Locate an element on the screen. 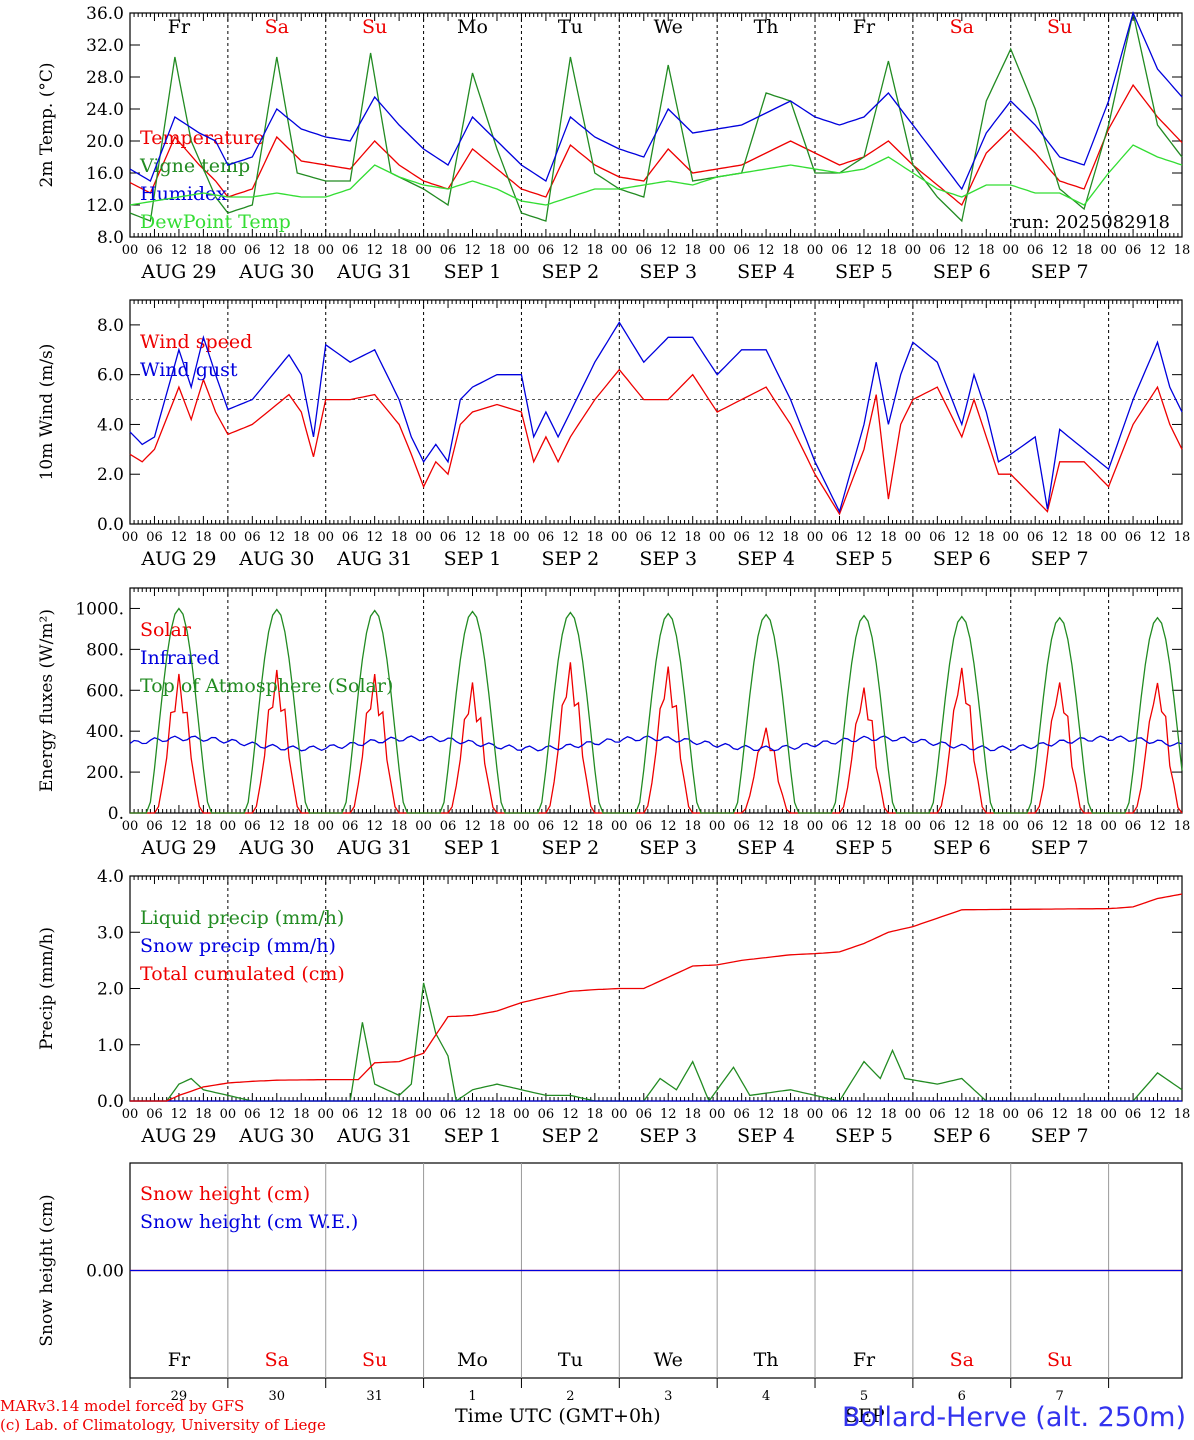  legend-entry: Snow precip (mm/h) is located at coordinates (238, 946).